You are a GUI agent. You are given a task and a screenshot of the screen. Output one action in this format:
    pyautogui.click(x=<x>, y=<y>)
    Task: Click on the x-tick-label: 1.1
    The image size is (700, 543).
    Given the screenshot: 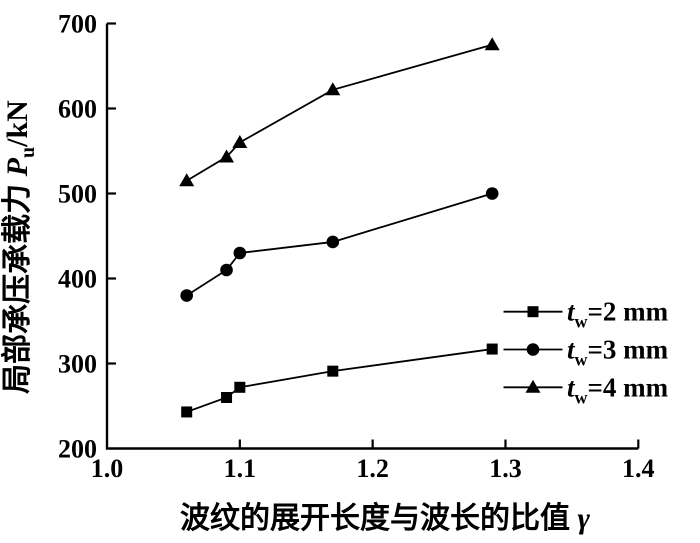 What is the action you would take?
    pyautogui.click(x=240, y=468)
    